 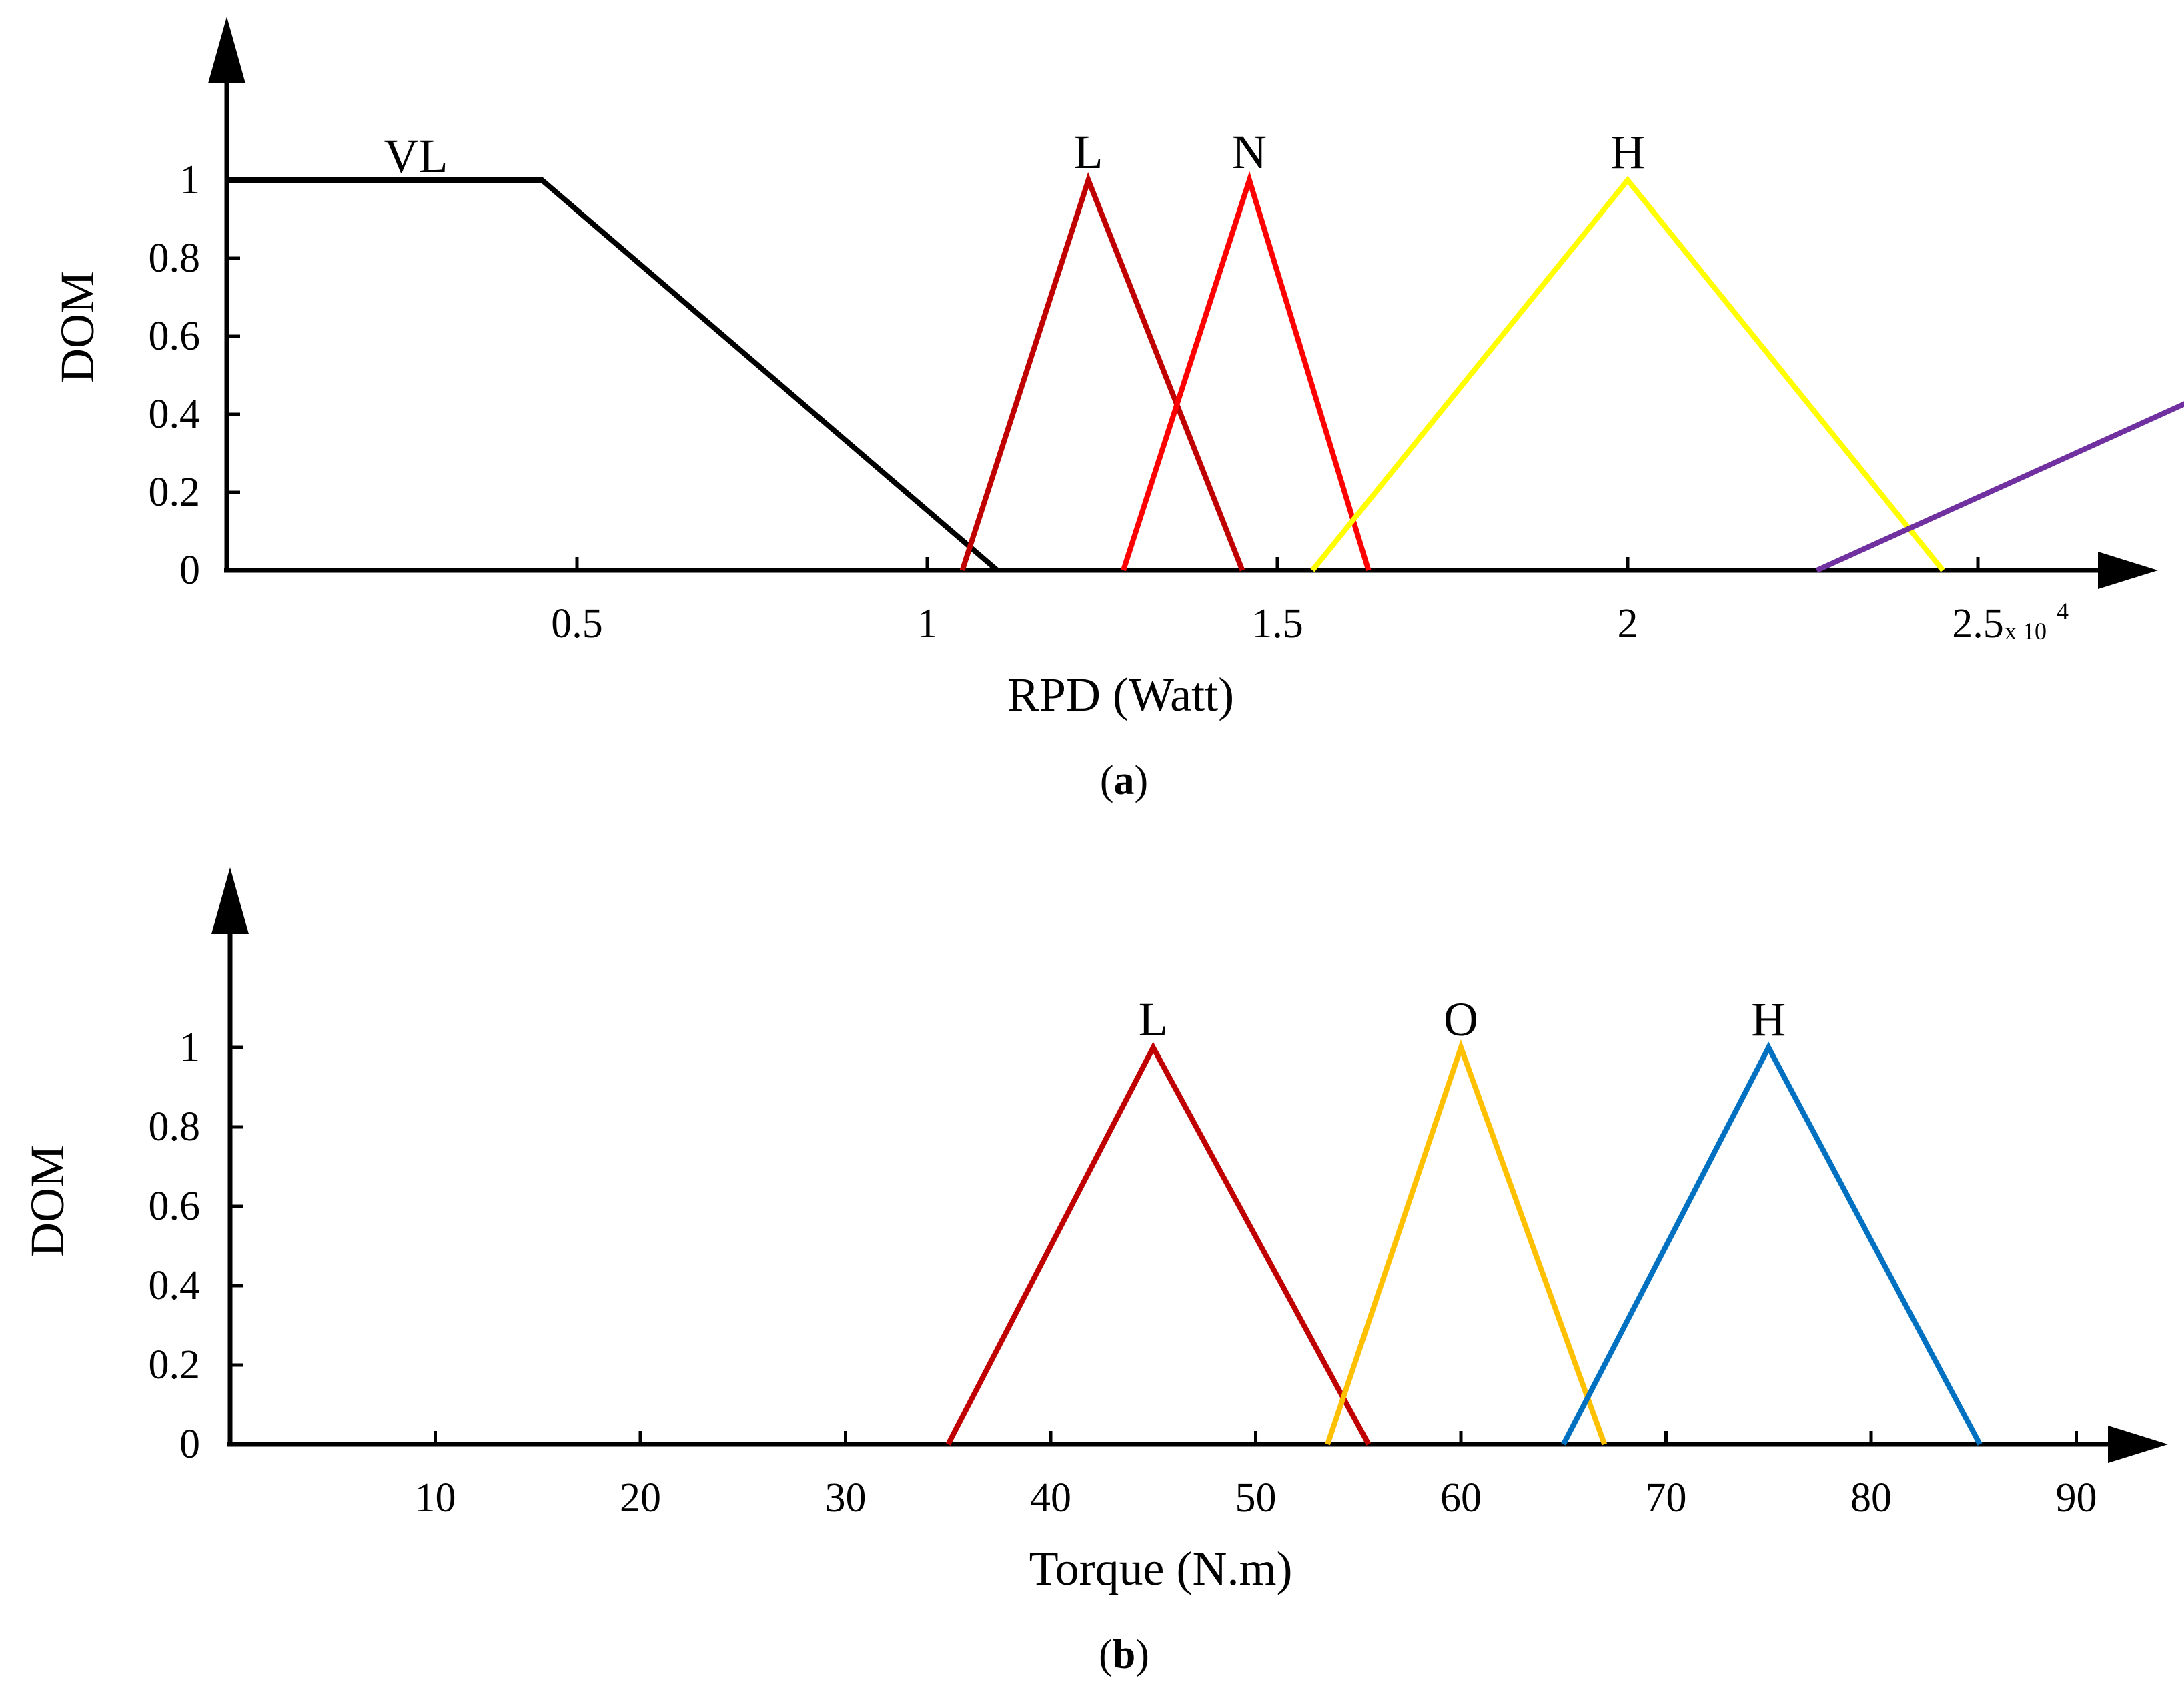 I want to click on x-tick-label: 20, so click(x=640, y=1498).